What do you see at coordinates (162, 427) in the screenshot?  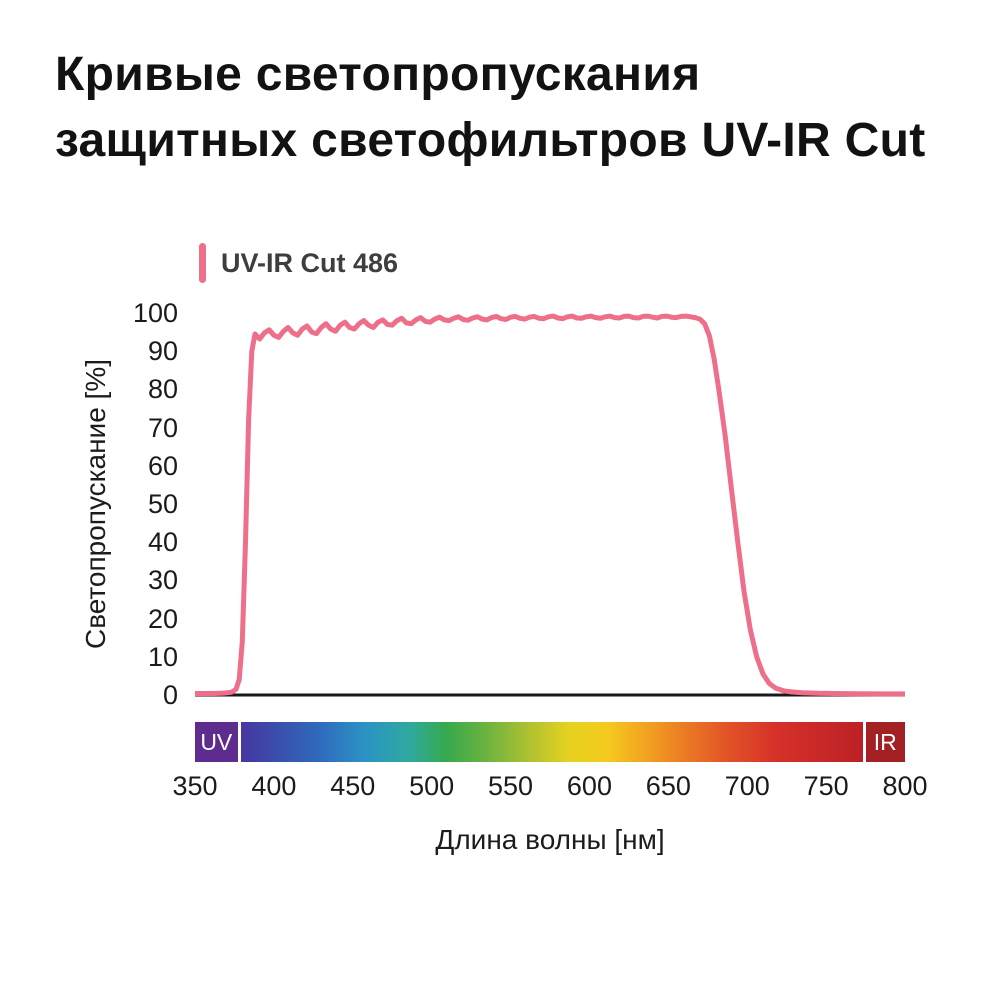 I see `y-tick-70: 70` at bounding box center [162, 427].